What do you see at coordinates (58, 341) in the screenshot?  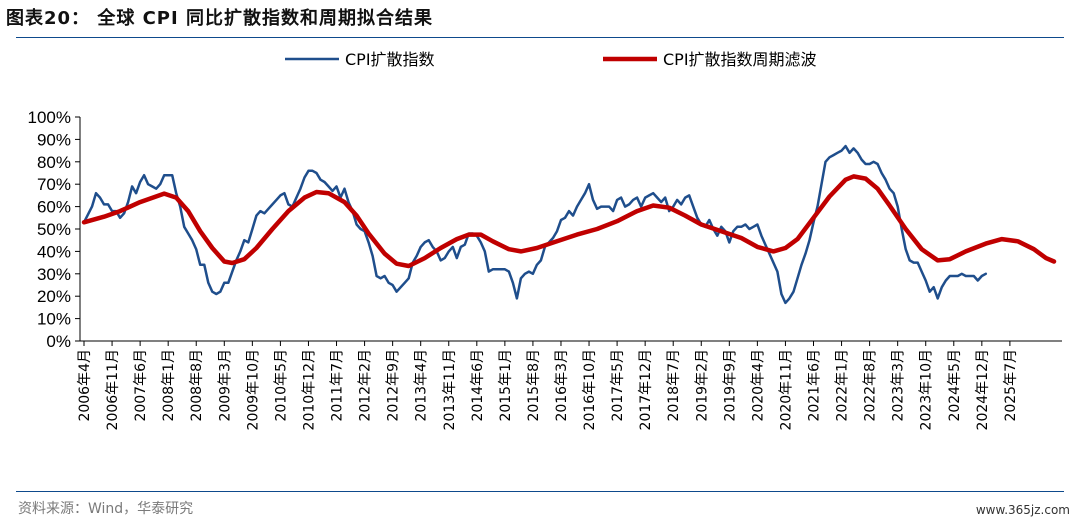 I see `y-tick-label: 0%` at bounding box center [58, 341].